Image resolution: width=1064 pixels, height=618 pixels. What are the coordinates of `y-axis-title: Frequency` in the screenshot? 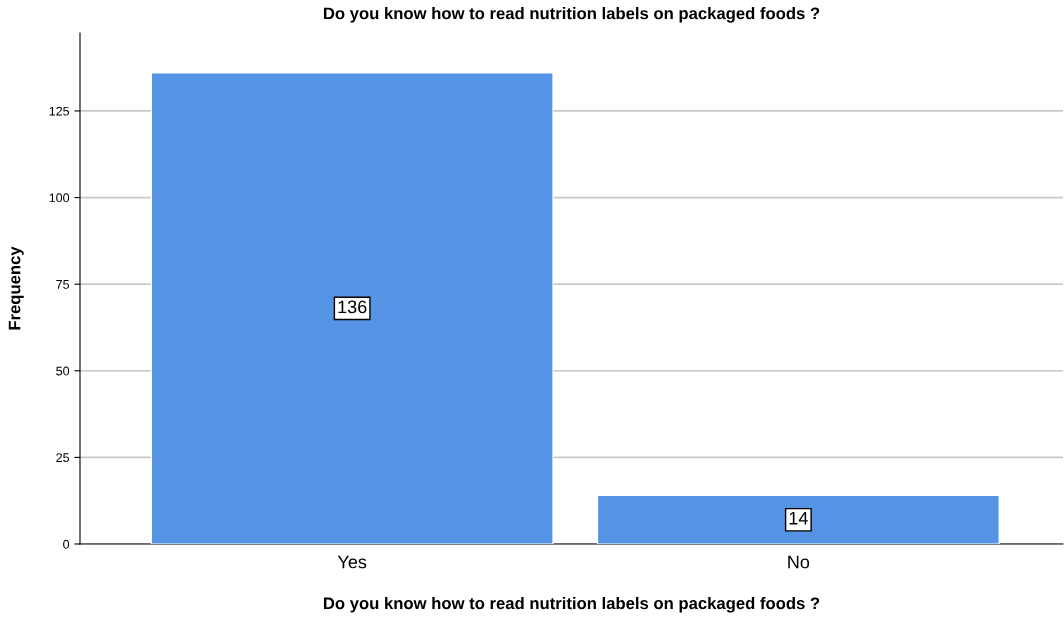 It's located at (16, 288).